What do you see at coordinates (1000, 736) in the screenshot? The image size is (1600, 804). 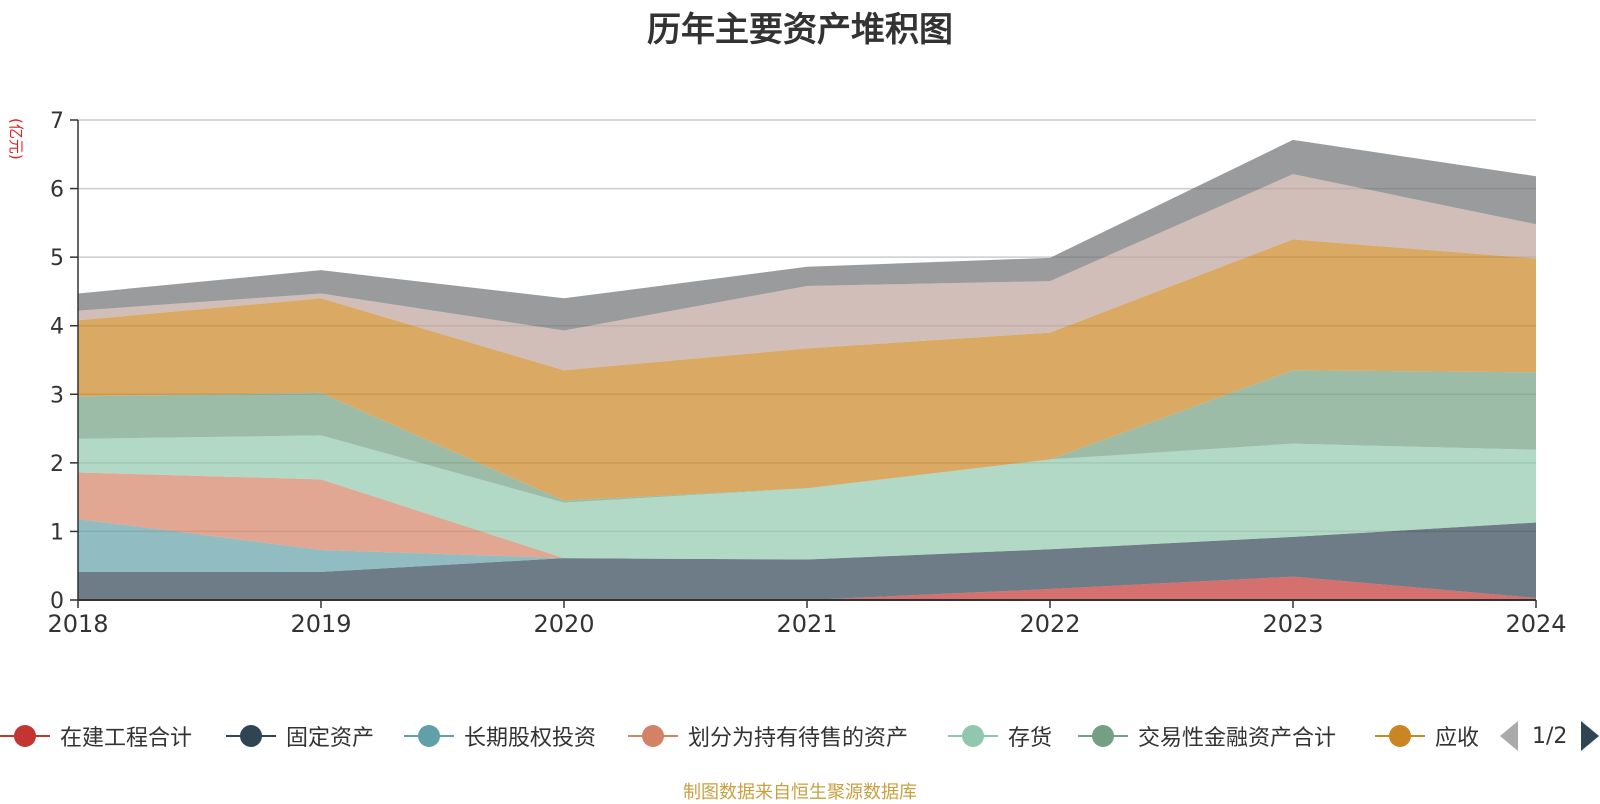 I see `legend-item: 存货` at bounding box center [1000, 736].